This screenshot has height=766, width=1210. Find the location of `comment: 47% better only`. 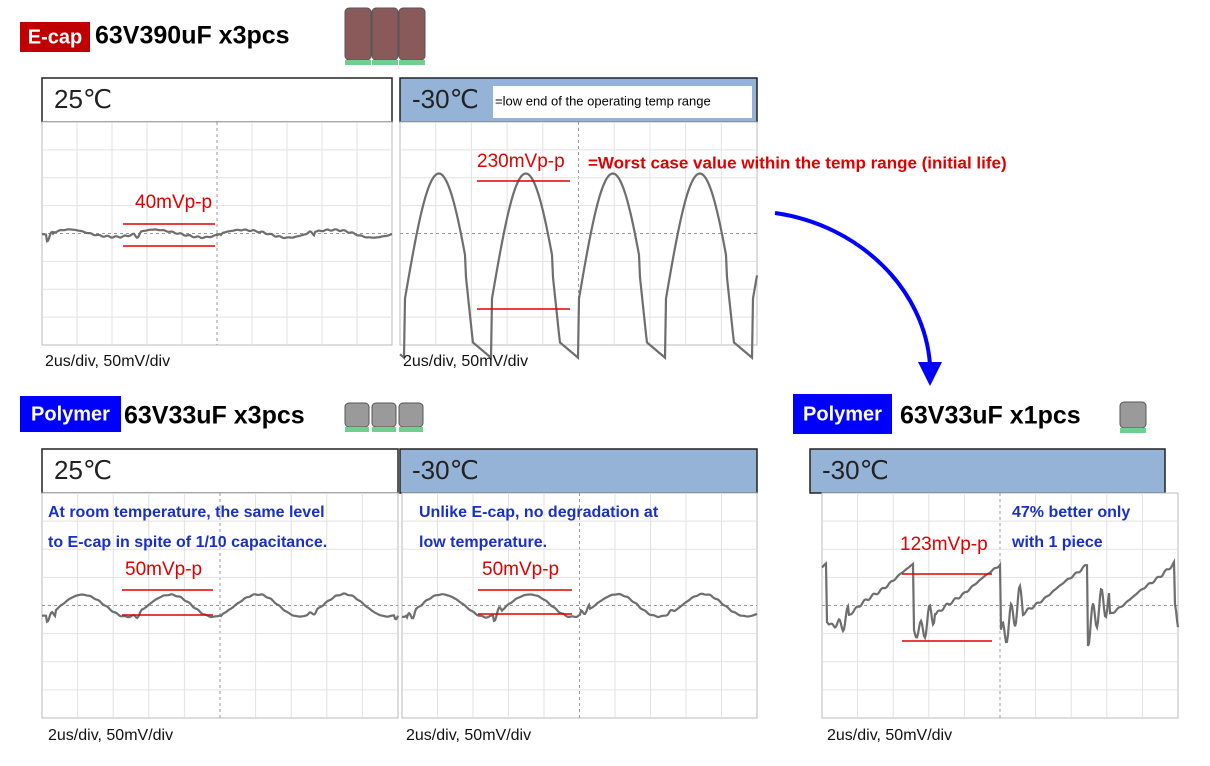

comment: 47% better only is located at coordinates (1071, 512).